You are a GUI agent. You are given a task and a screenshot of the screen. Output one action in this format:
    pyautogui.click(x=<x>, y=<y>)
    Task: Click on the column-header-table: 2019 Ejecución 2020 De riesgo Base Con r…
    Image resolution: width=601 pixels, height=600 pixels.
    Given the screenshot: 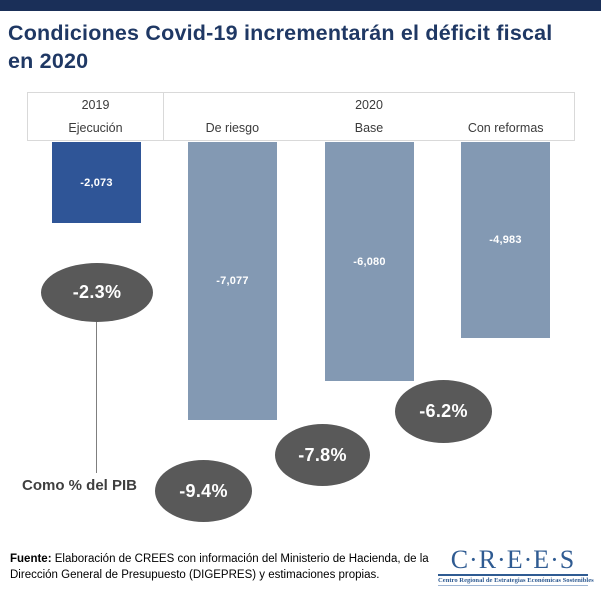 What is the action you would take?
    pyautogui.click(x=301, y=116)
    